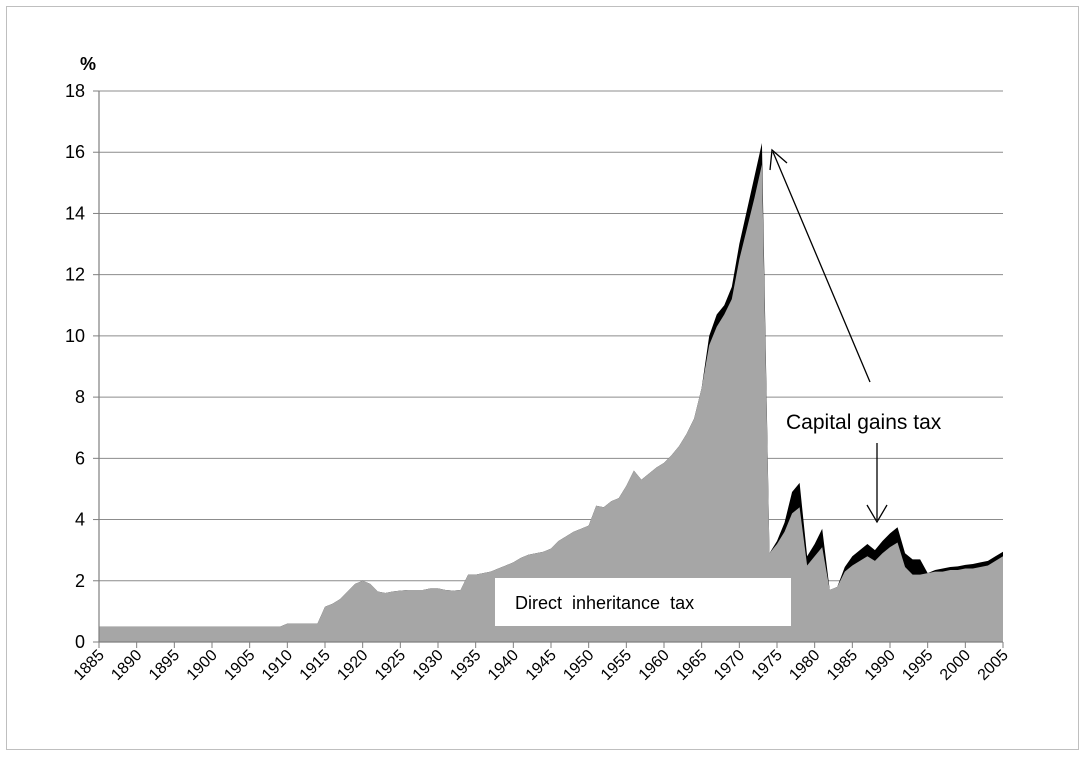 Image resolution: width=1088 pixels, height=758 pixels. What do you see at coordinates (804, 665) in the screenshot?
I see `x-tick-label-1980: 1980` at bounding box center [804, 665].